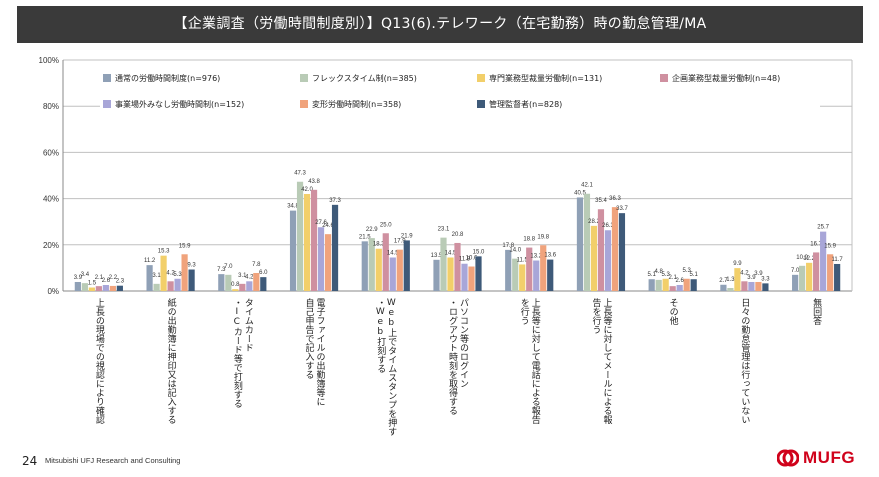 This screenshot has height=477, width=879. I want to click on category-label: を行う, so click(524, 311).